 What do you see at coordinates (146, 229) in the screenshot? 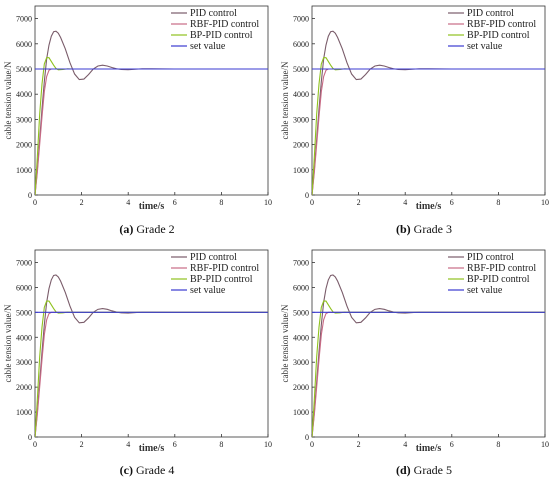
I see `panel-caption: (a) Grade 2` at bounding box center [146, 229].